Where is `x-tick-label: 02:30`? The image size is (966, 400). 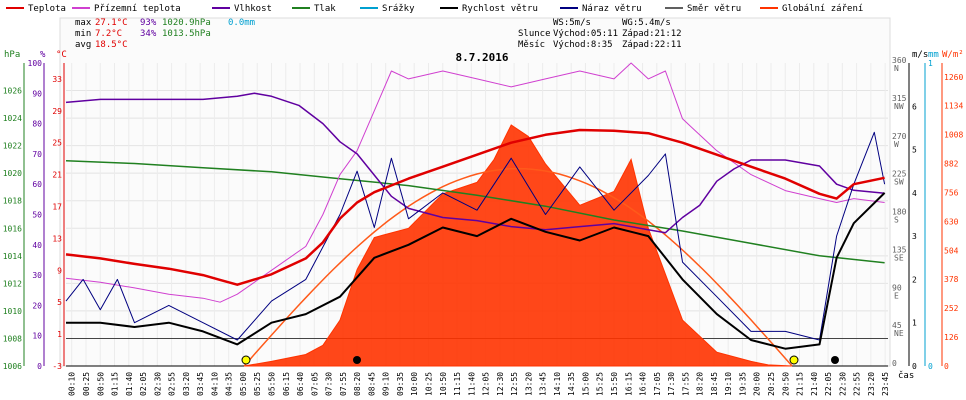
x-tick-label: 02:30 is located at coordinates (157, 384).